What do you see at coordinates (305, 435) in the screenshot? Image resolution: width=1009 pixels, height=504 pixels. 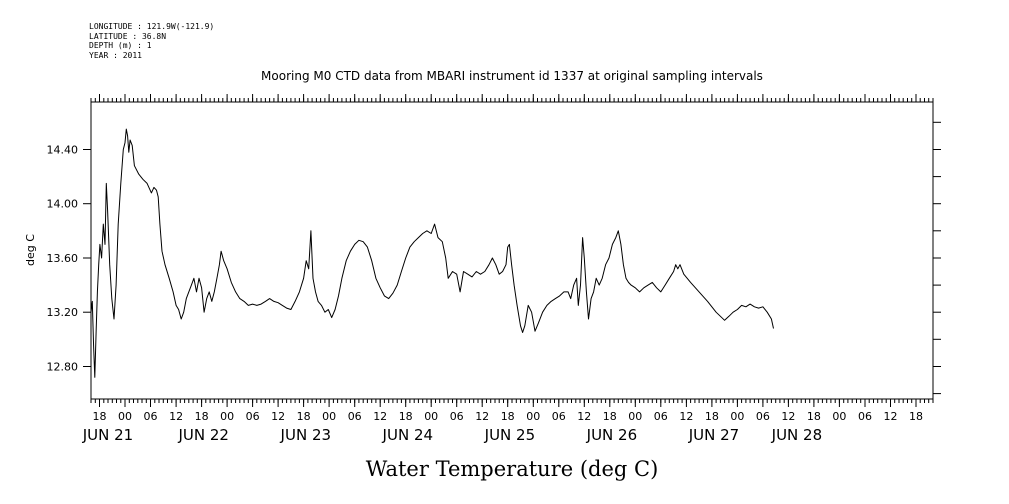 I see `x-day-label: JUN 23` at bounding box center [305, 435].